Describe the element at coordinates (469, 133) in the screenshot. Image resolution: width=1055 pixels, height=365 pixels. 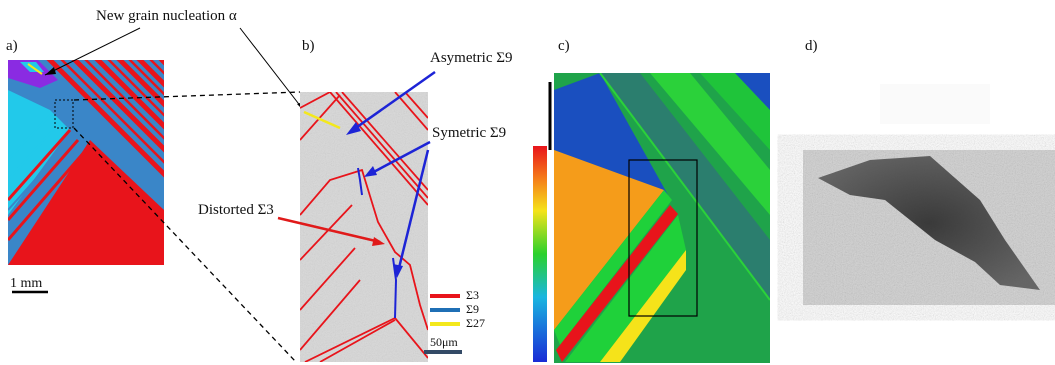
I see `symmetric-sigma9-annotation: Symetric Σ9` at that location.